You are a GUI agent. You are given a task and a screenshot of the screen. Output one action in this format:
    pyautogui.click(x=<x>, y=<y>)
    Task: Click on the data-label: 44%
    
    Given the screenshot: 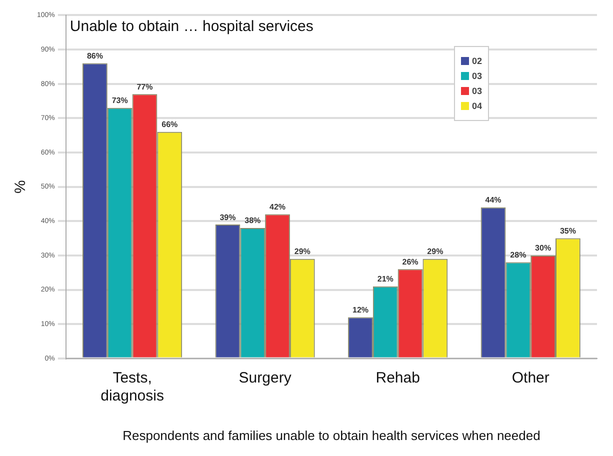 What is the action you would take?
    pyautogui.click(x=493, y=200)
    